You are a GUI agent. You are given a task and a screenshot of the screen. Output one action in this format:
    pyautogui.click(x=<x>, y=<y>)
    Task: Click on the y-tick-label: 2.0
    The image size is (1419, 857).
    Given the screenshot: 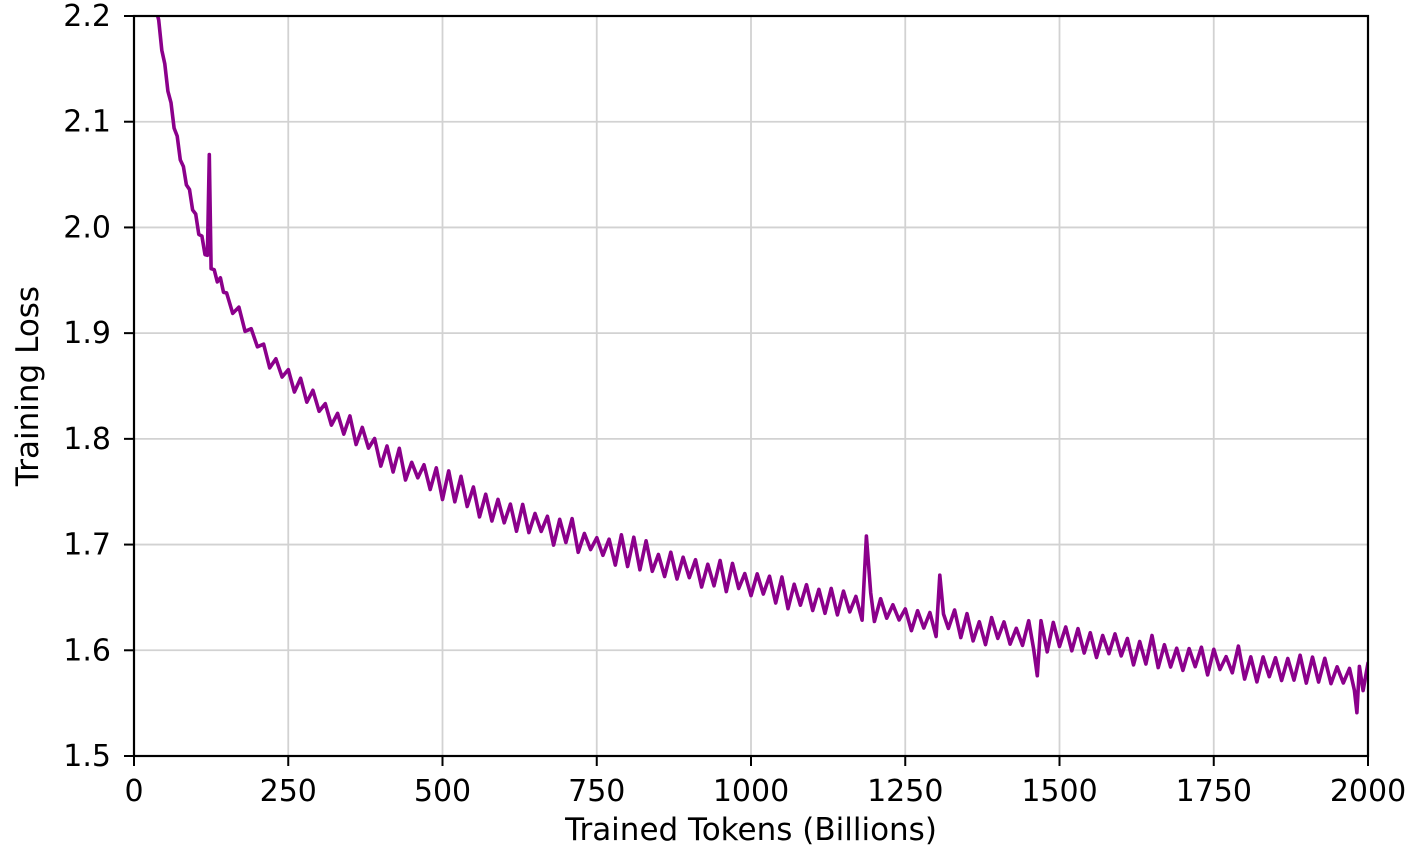 What is the action you would take?
    pyautogui.click(x=87, y=227)
    